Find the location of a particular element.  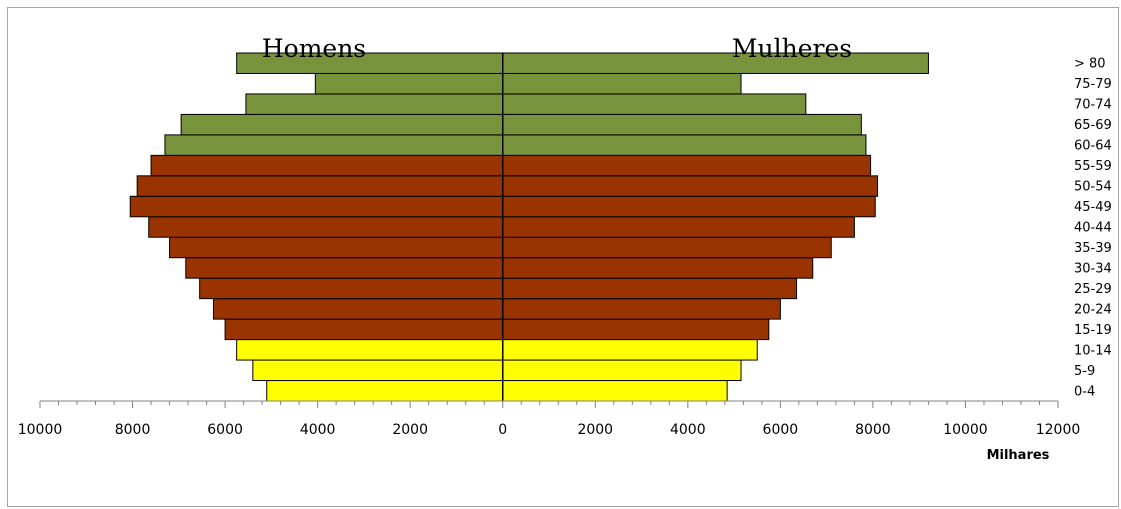

x-tick-label: 12000 is located at coordinates (1058, 430).